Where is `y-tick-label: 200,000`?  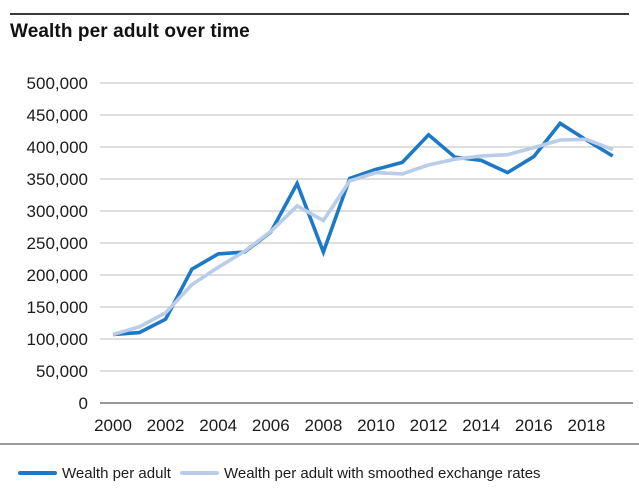 y-tick-label: 200,000 is located at coordinates (57, 275).